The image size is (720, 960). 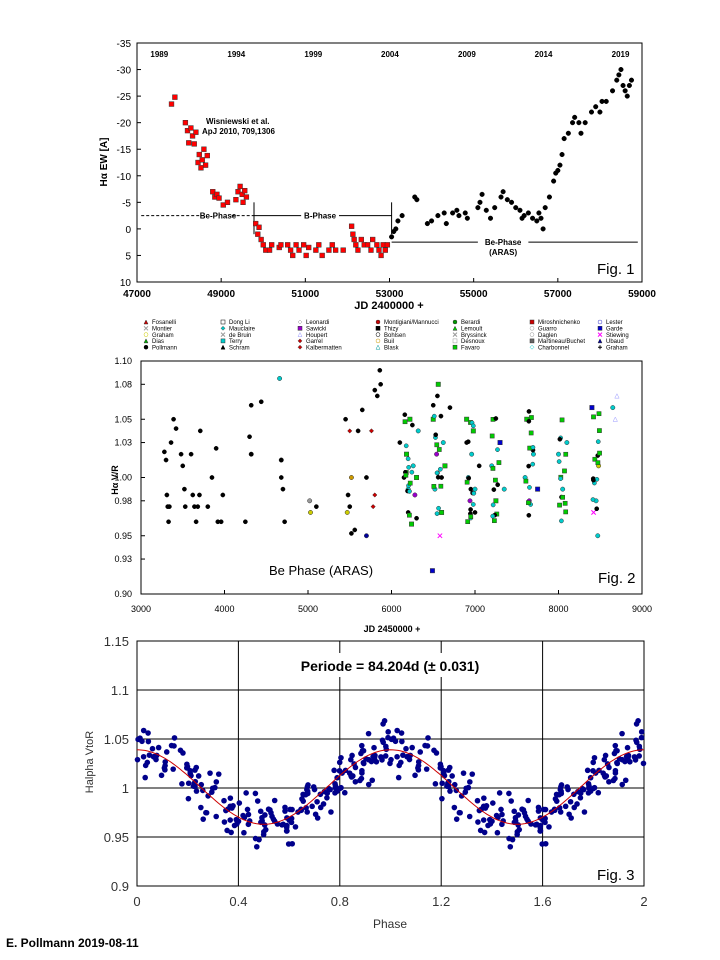 I want to click on fig2-y-tick-label: 1.10, so click(x=123, y=361).